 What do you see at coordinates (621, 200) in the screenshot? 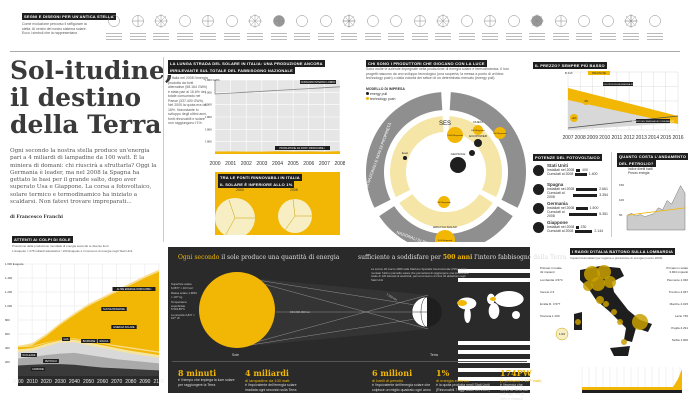
I see `tick-label: 100` at bounding box center [621, 200].